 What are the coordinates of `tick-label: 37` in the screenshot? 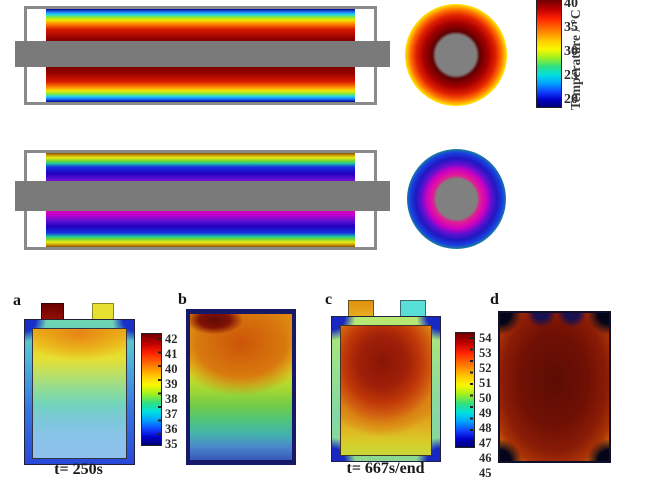 It's located at (171, 414).